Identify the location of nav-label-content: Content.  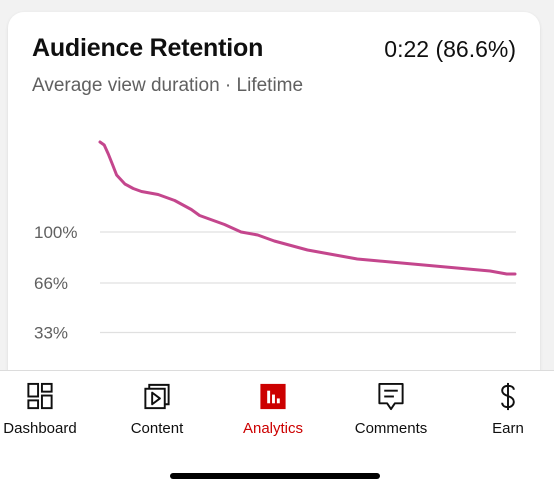
(157, 428).